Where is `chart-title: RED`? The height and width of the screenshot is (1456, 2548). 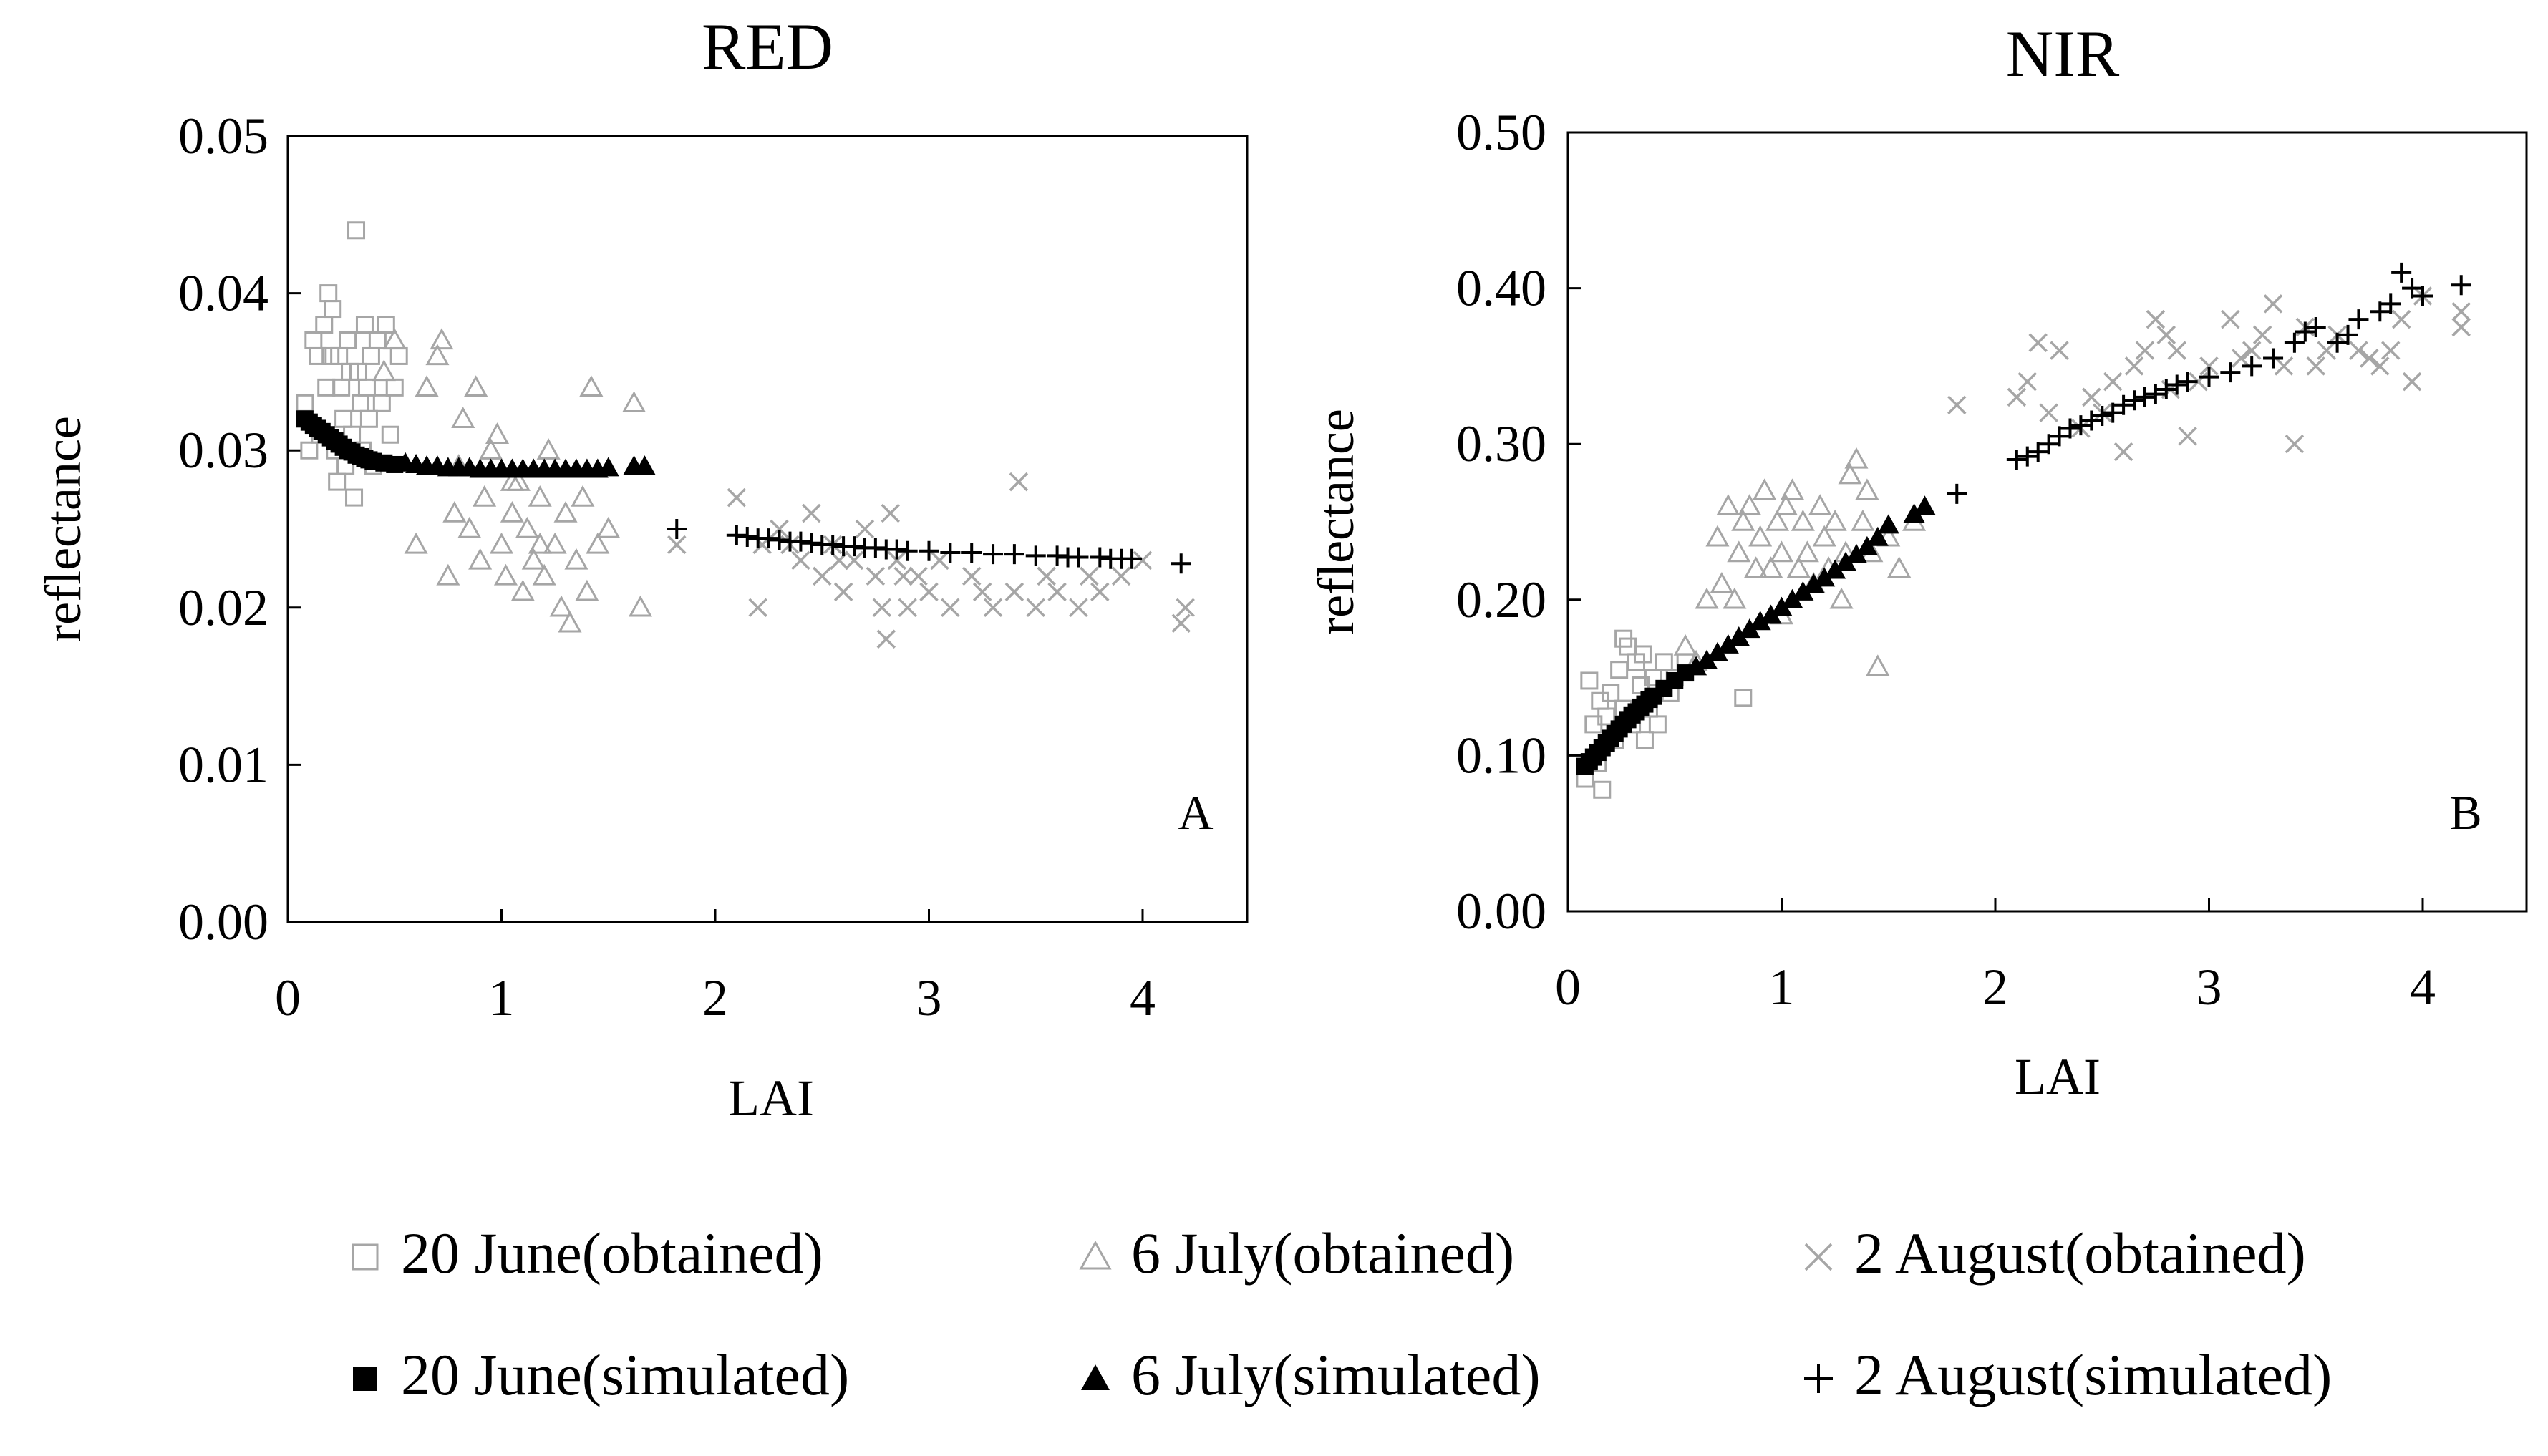 chart-title: RED is located at coordinates (767, 46).